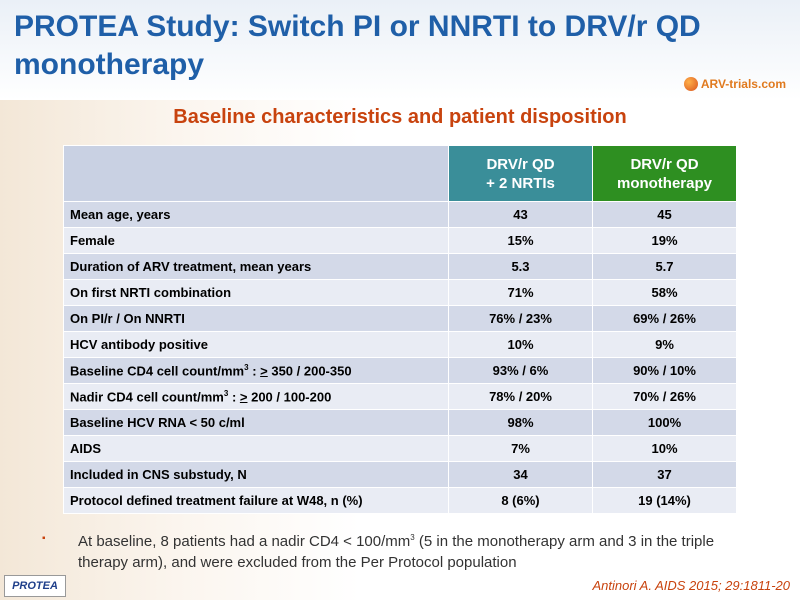 The height and width of the screenshot is (600, 800). Describe the element at coordinates (256, 422) in the screenshot. I see `row-label: Baseline HCV RNA < 50 c/ml` at that location.